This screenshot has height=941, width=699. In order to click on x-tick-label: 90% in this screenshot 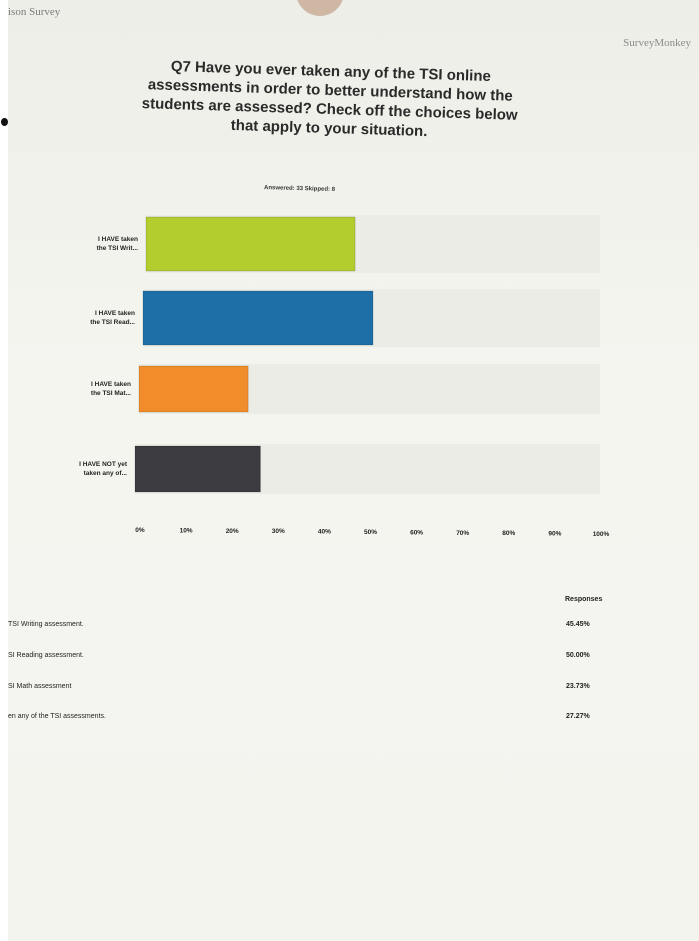, I will do `click(554, 534)`.